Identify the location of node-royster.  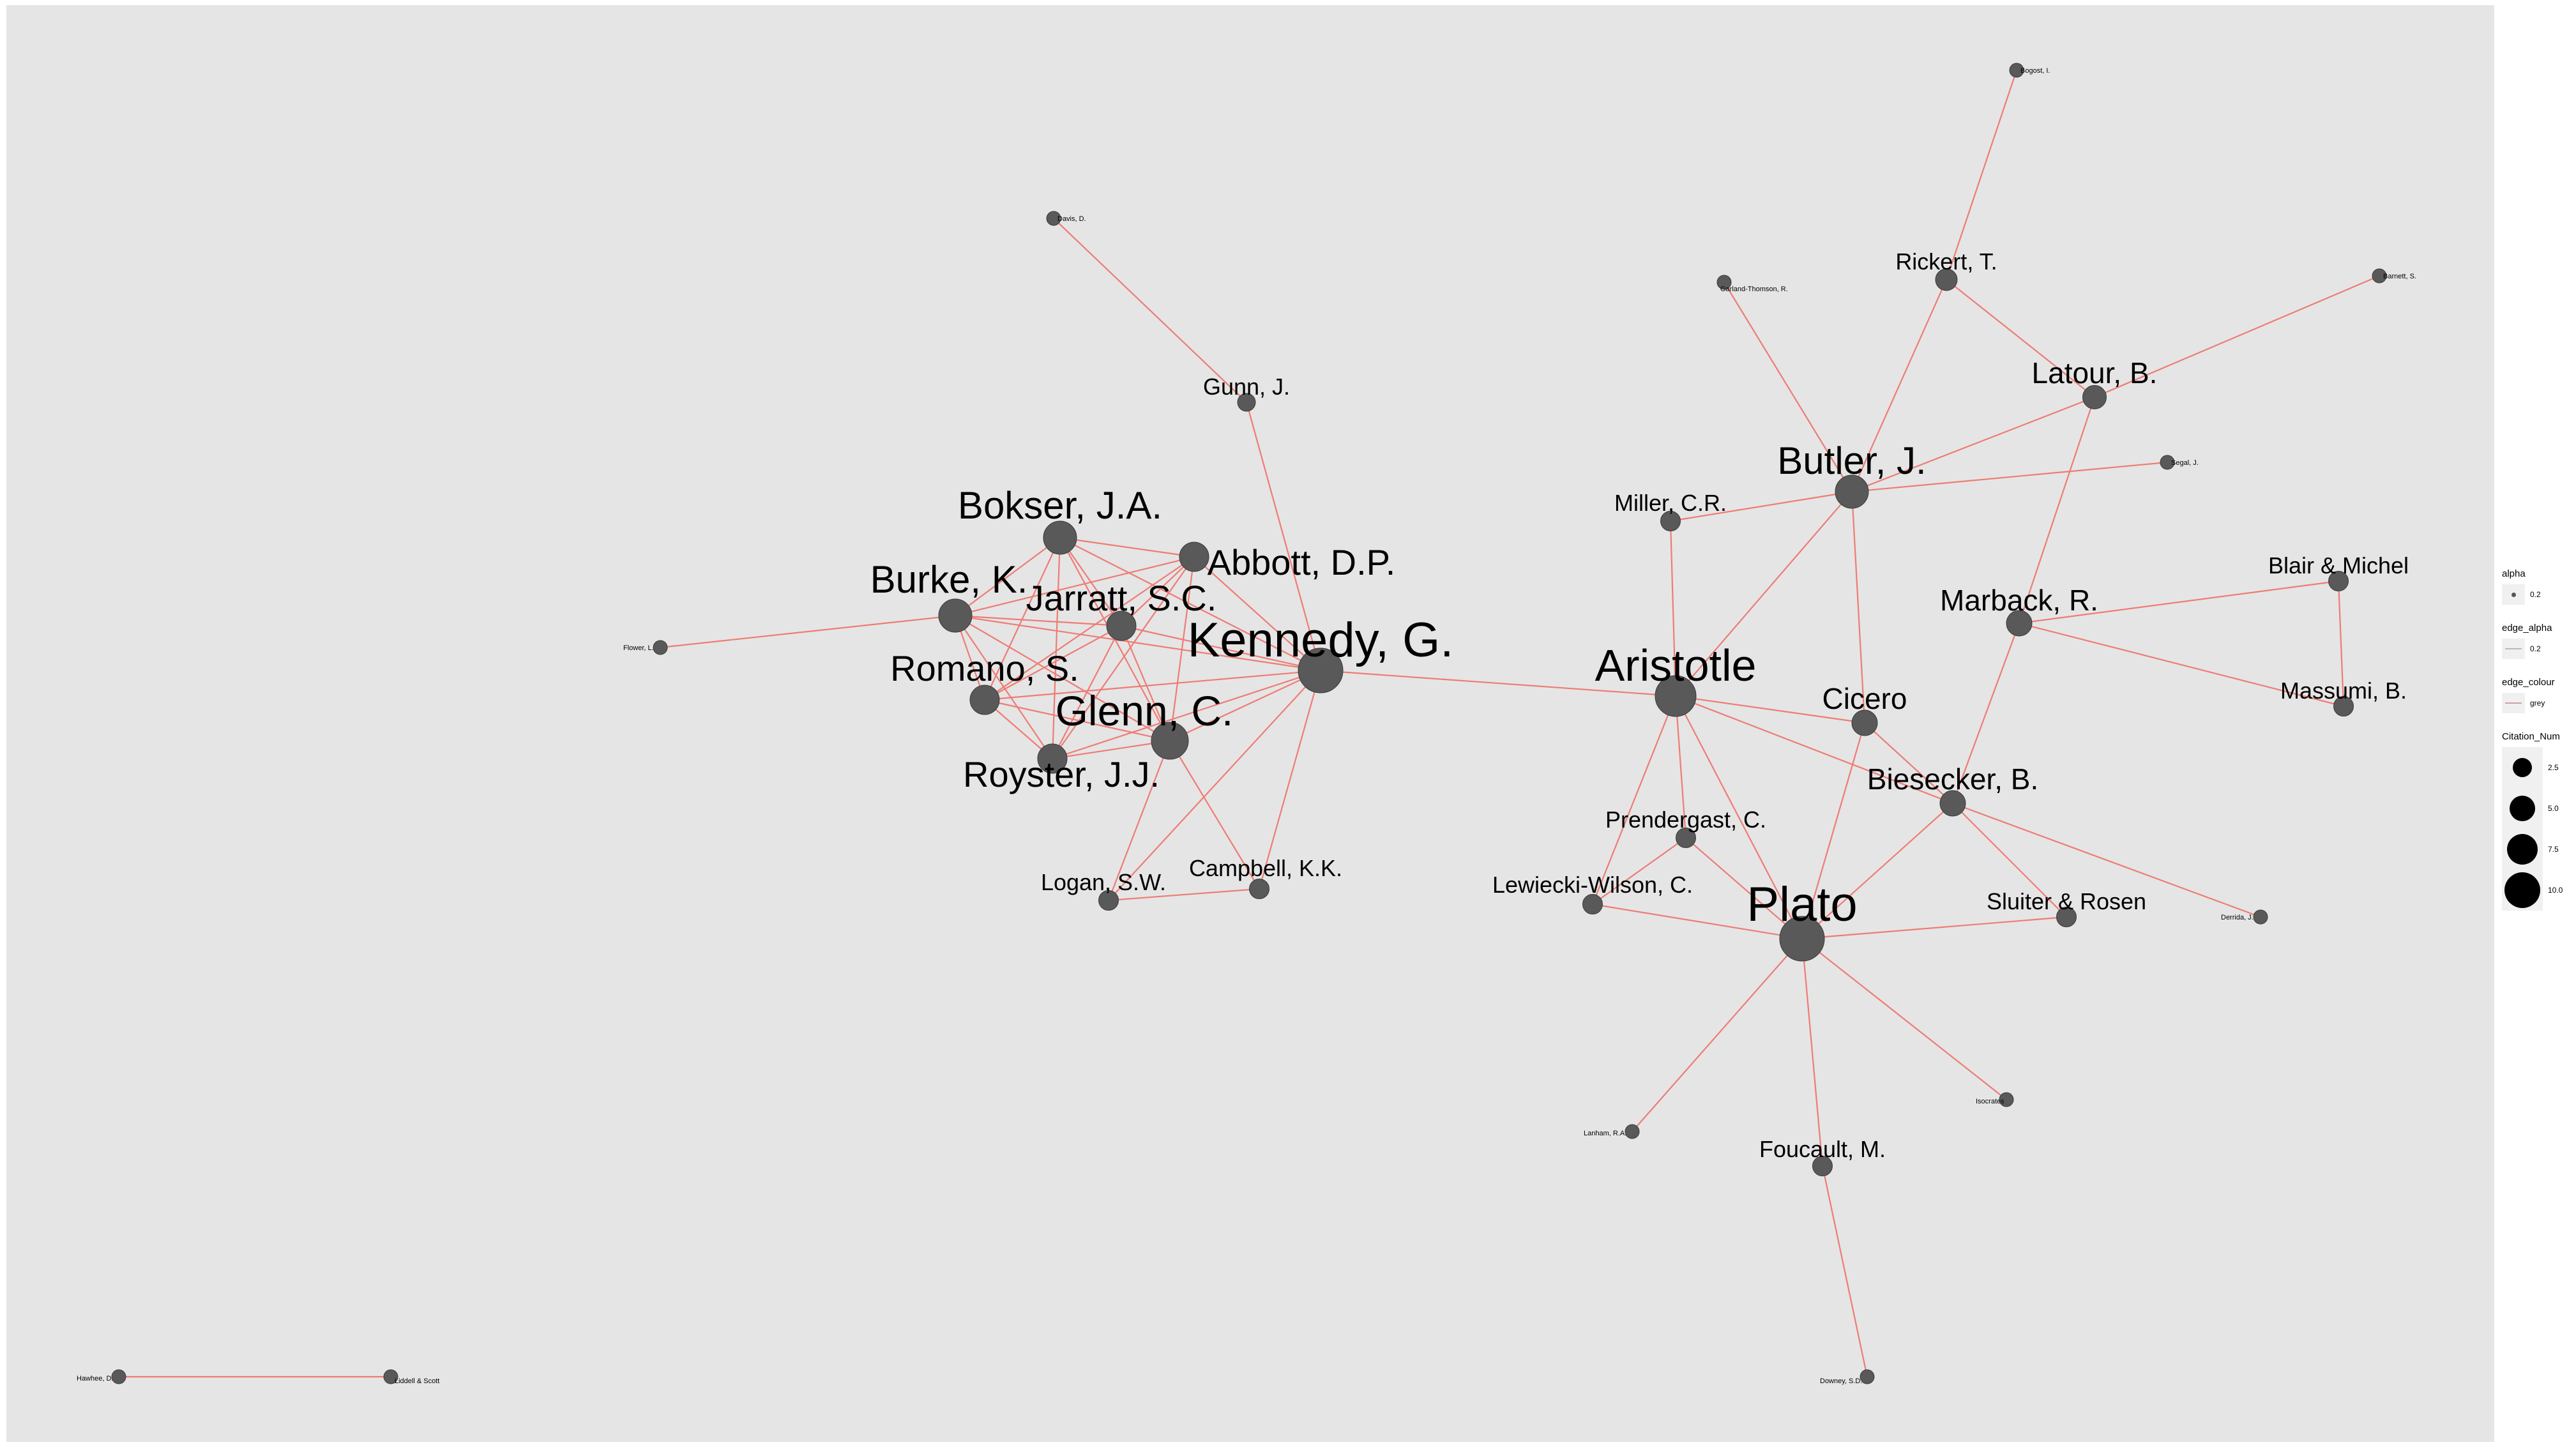
(1053, 758).